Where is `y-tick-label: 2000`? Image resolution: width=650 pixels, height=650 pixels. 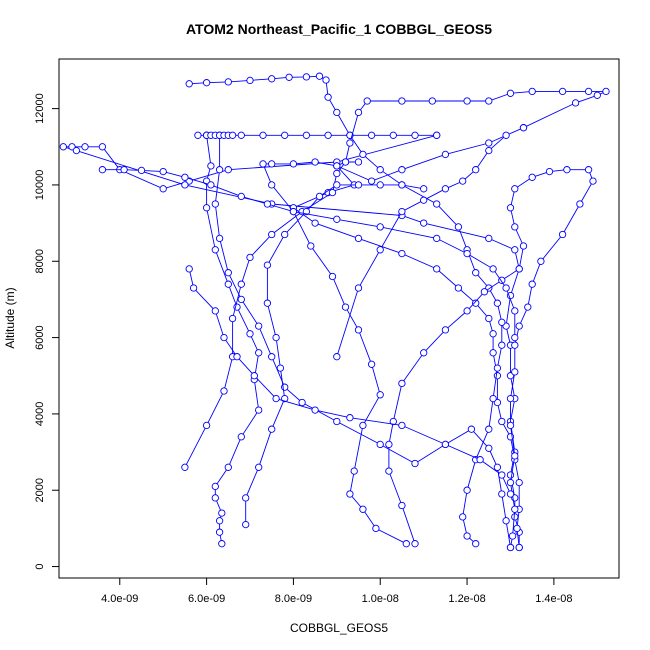
y-tick-label: 2000 is located at coordinates (40, 490).